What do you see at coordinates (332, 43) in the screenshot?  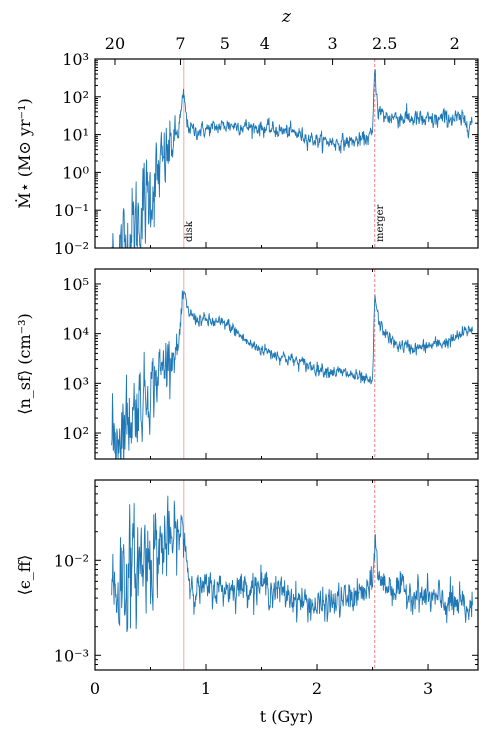 I see `top-z-tick-label: 3` at bounding box center [332, 43].